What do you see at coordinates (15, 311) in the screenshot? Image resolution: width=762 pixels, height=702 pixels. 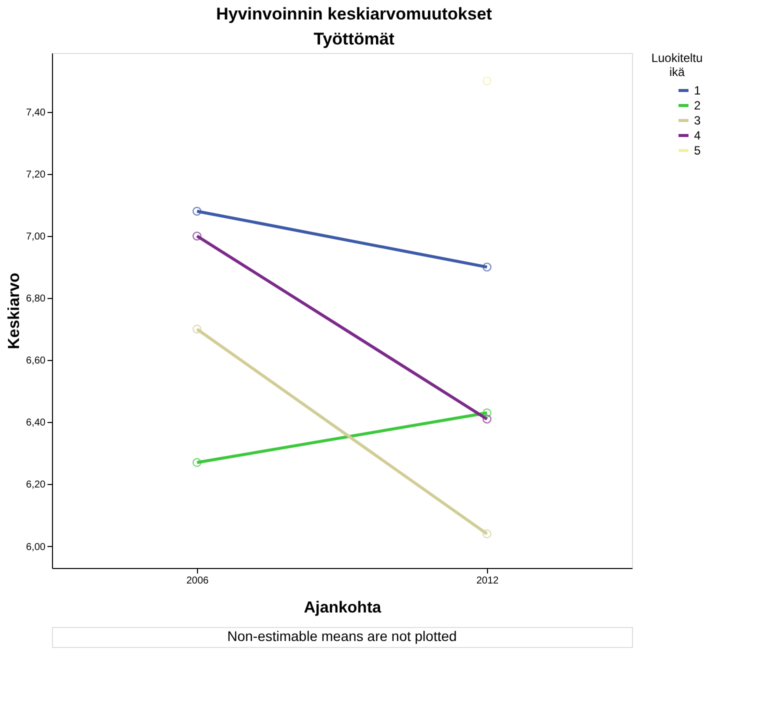 I see `y-axis-title: Keskiarvo` at bounding box center [15, 311].